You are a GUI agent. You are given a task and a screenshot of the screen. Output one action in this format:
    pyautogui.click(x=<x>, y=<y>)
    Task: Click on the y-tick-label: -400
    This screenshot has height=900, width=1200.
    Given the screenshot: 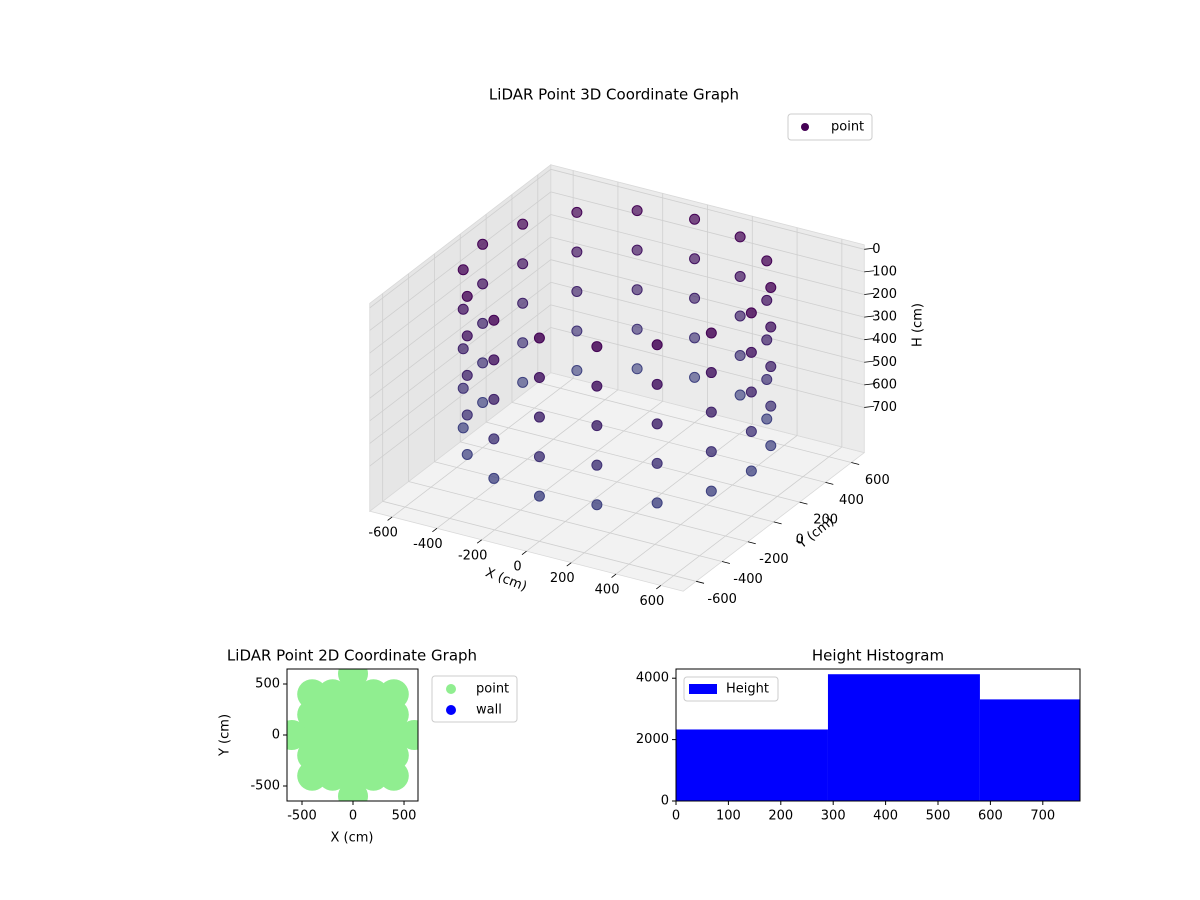 What is the action you would take?
    pyautogui.click(x=748, y=579)
    